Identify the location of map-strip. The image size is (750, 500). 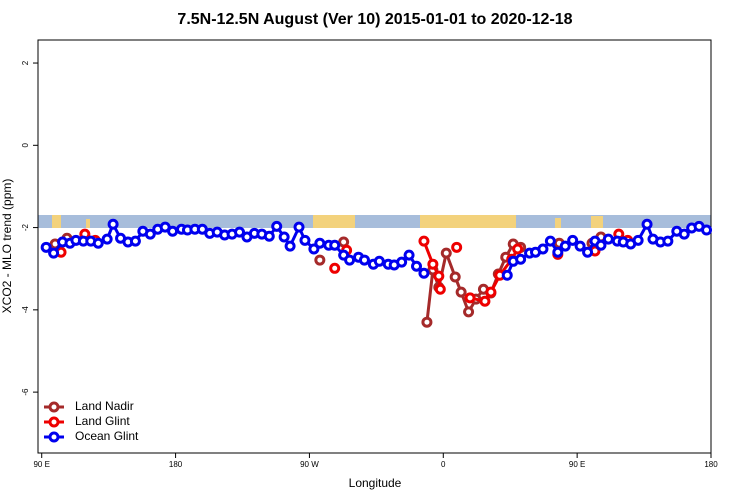
(374, 221).